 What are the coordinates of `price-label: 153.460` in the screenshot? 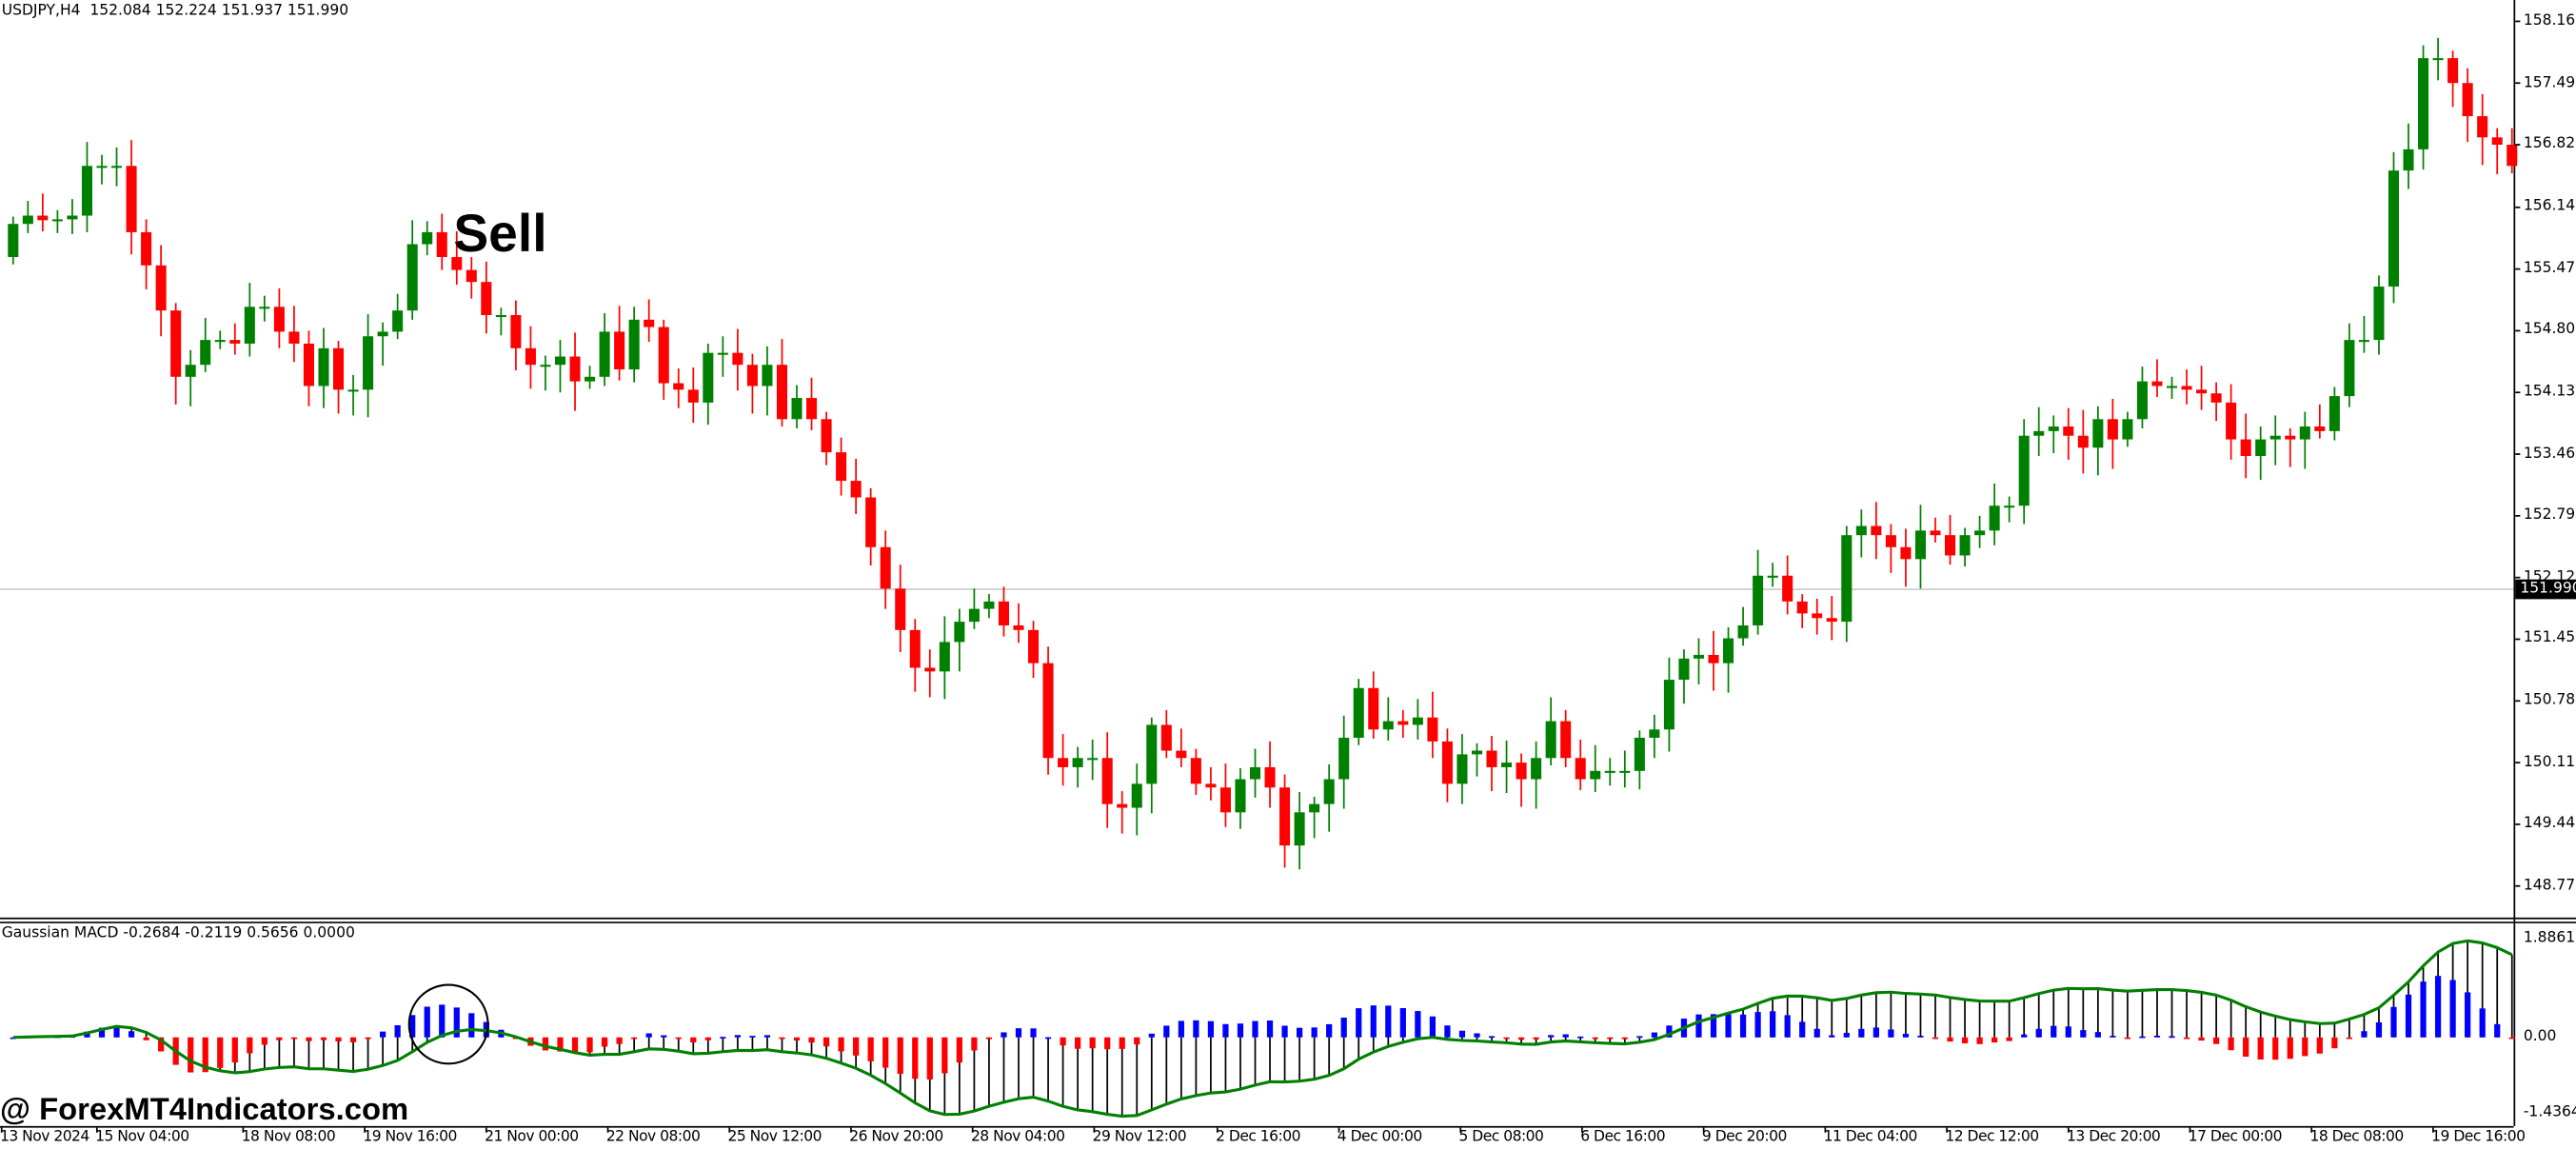 It's located at (2549, 455).